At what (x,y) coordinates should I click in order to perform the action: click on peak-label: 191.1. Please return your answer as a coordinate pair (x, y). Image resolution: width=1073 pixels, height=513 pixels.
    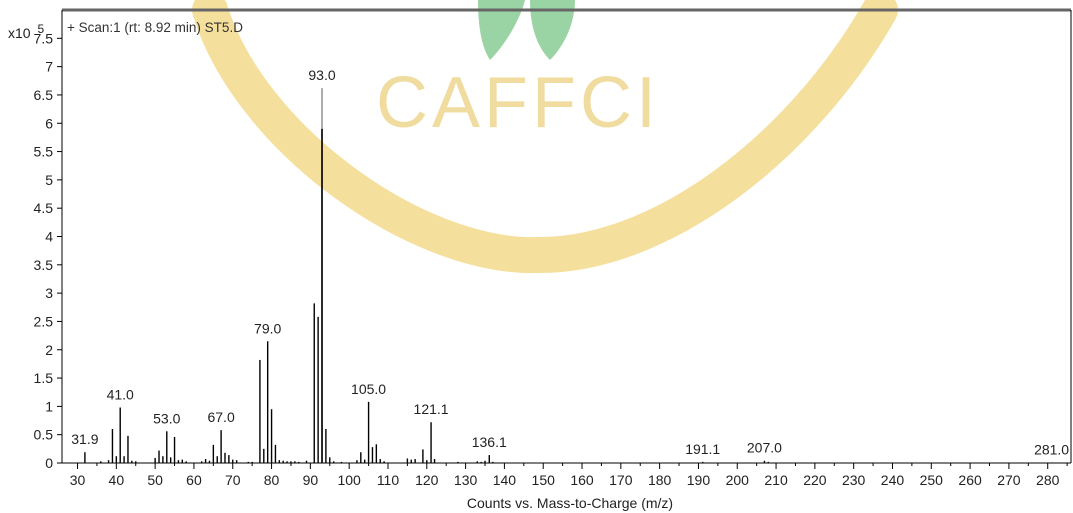
    Looking at the image, I should click on (702, 449).